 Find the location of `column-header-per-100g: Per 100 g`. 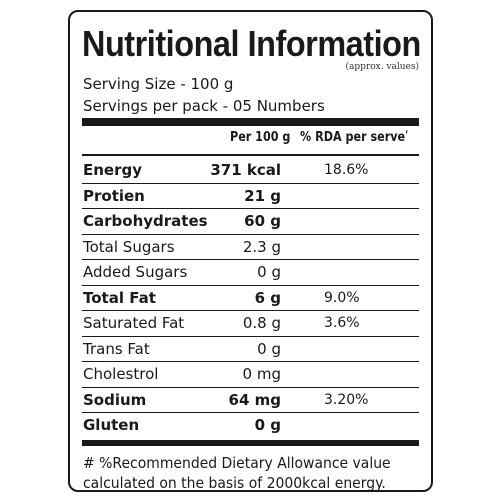

column-header-per-100g: Per 100 g is located at coordinates (260, 137).